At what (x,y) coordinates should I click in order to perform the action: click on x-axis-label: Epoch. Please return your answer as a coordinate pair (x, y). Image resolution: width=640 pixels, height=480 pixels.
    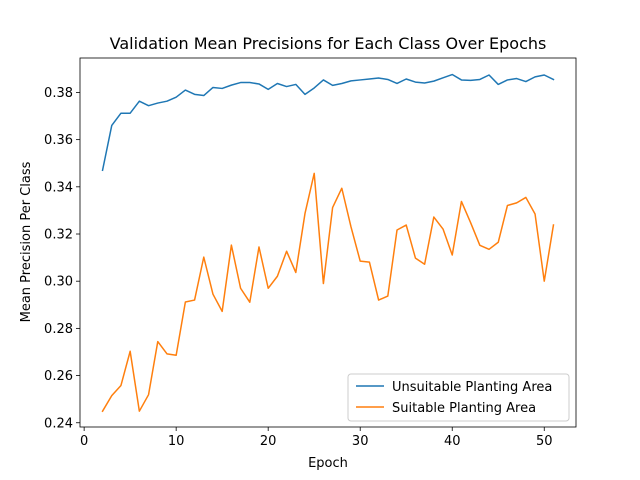
    Looking at the image, I should click on (328, 463).